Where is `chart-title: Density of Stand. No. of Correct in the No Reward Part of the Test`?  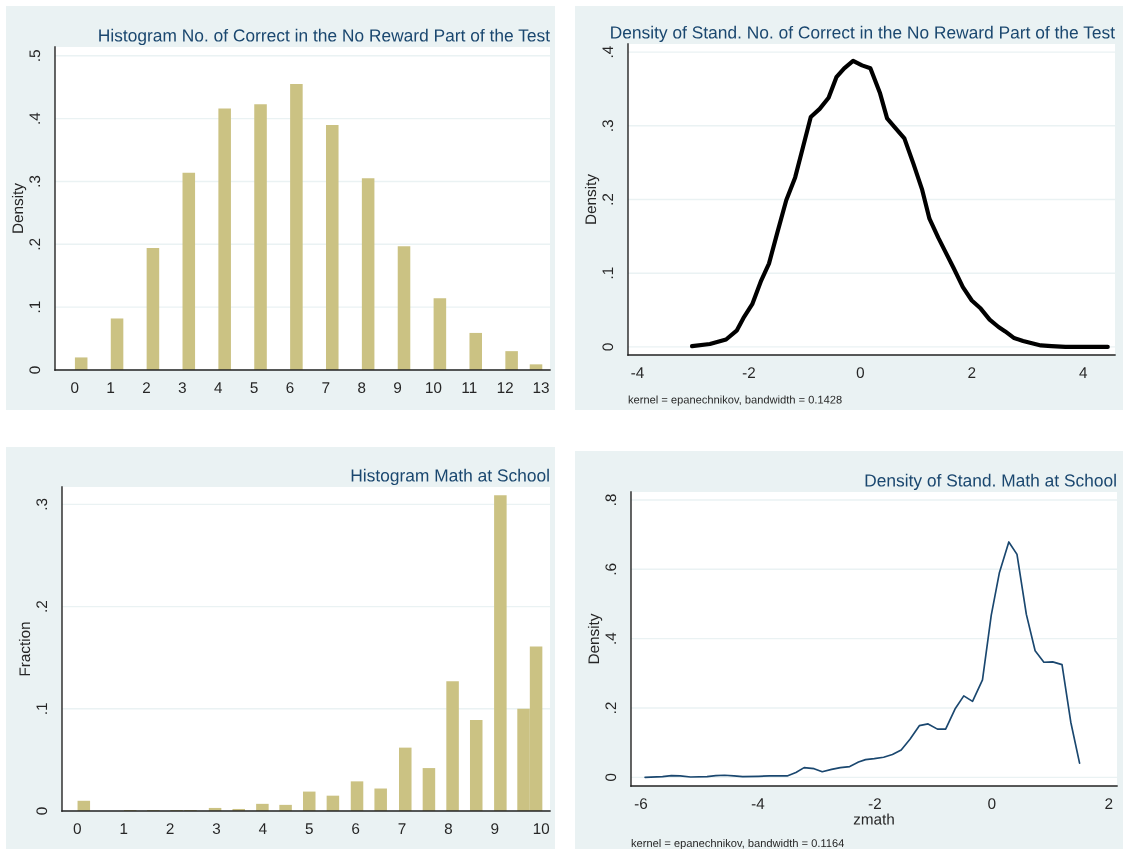
chart-title: Density of Stand. No. of Correct in the No Reward Part of the Test is located at coordinates (863, 34).